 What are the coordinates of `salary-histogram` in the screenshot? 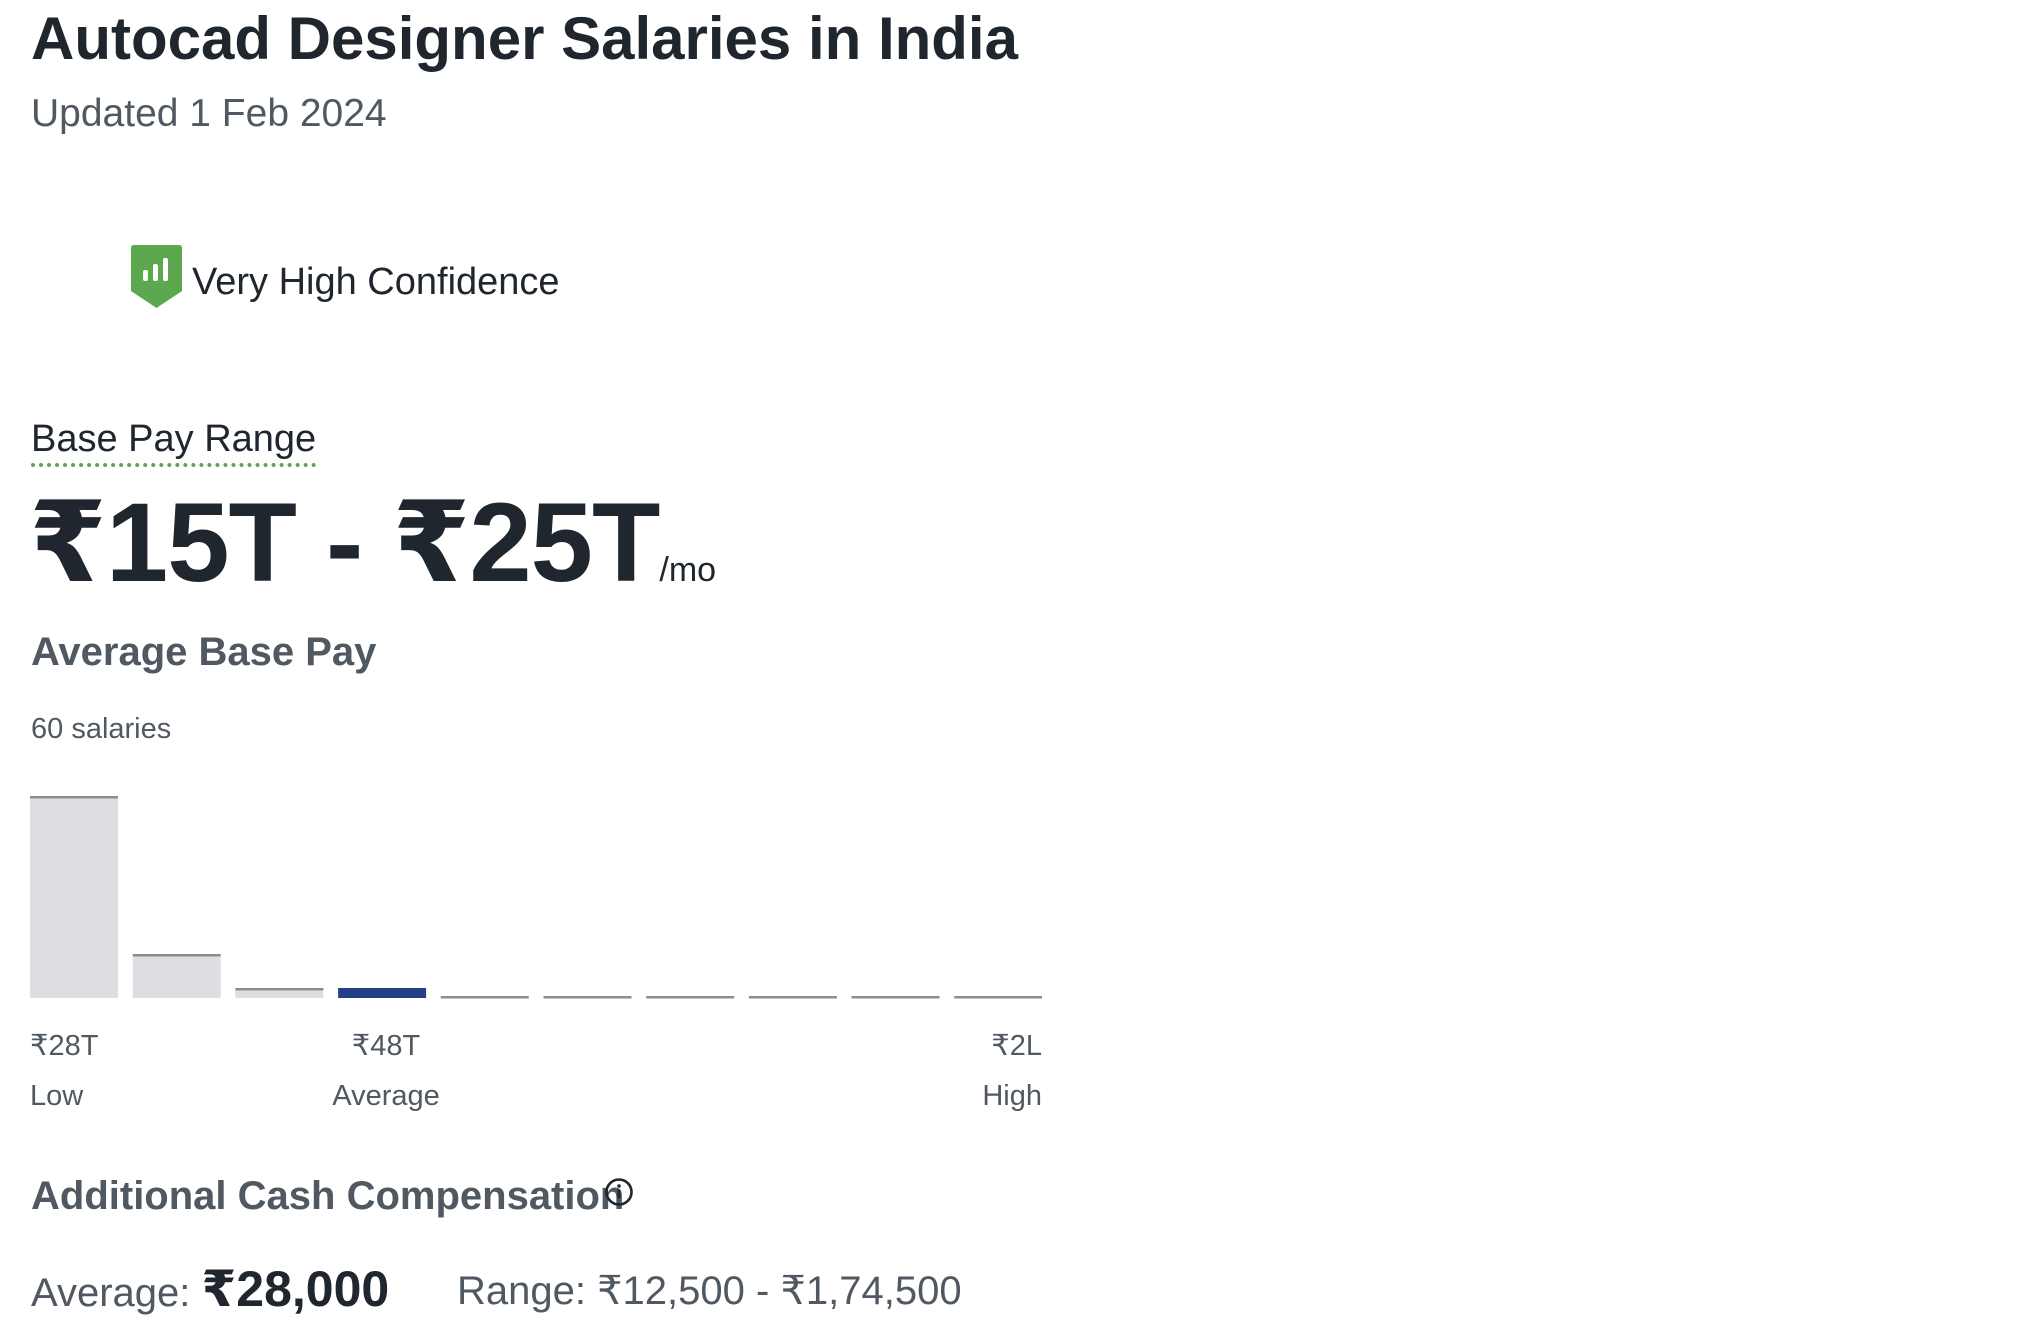 It's located at (536, 897).